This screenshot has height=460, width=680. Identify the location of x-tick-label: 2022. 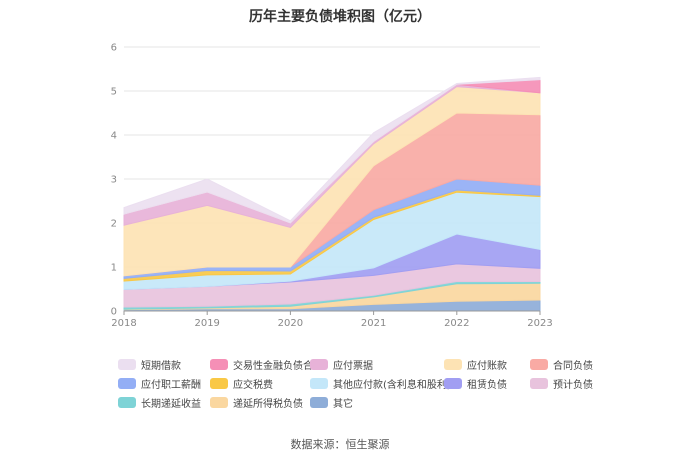
(456, 323).